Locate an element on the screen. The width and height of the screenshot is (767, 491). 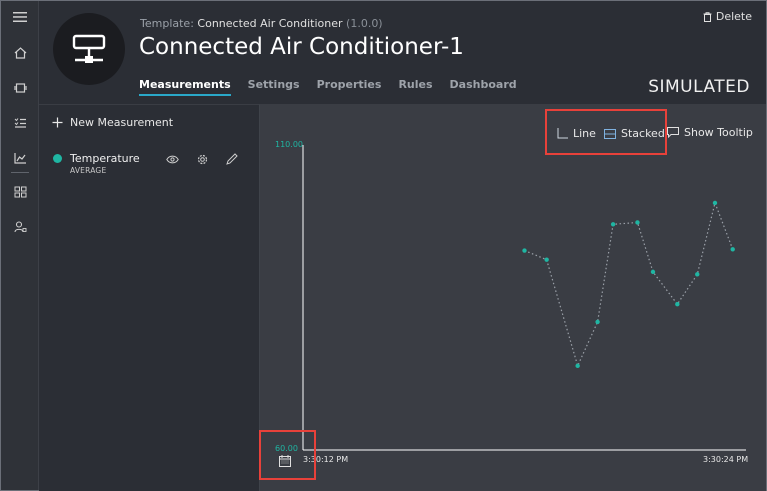
rail-divider is located at coordinates (20, 172).